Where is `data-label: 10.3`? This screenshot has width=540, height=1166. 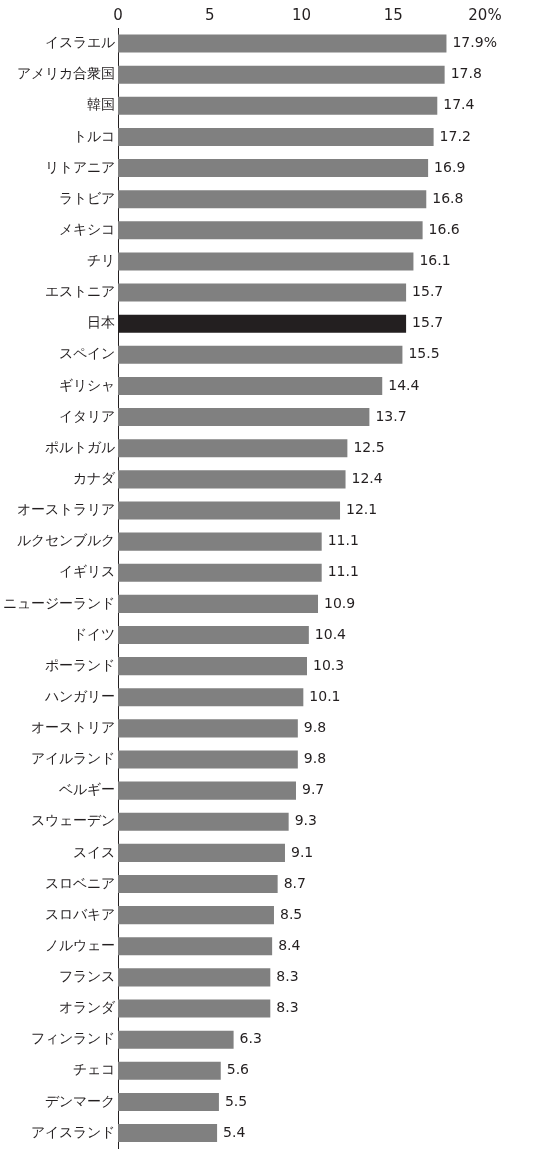
data-label: 10.3 is located at coordinates (329, 664).